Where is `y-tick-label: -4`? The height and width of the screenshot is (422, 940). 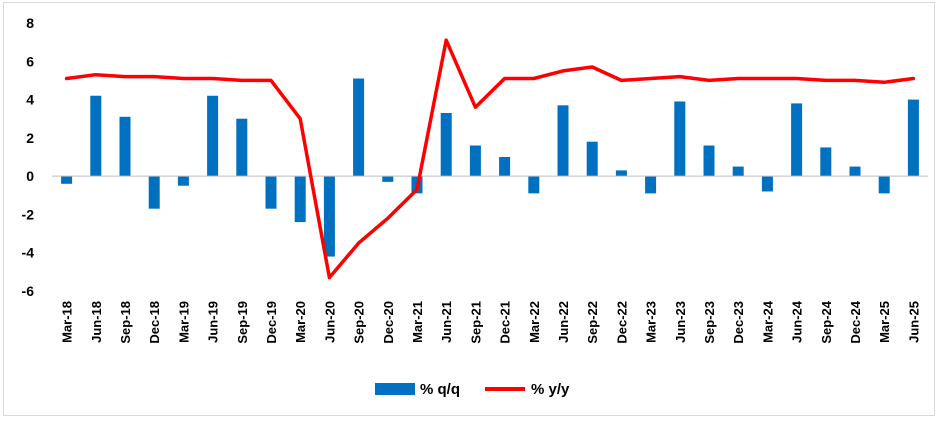 y-tick-label: -4 is located at coordinates (28, 253).